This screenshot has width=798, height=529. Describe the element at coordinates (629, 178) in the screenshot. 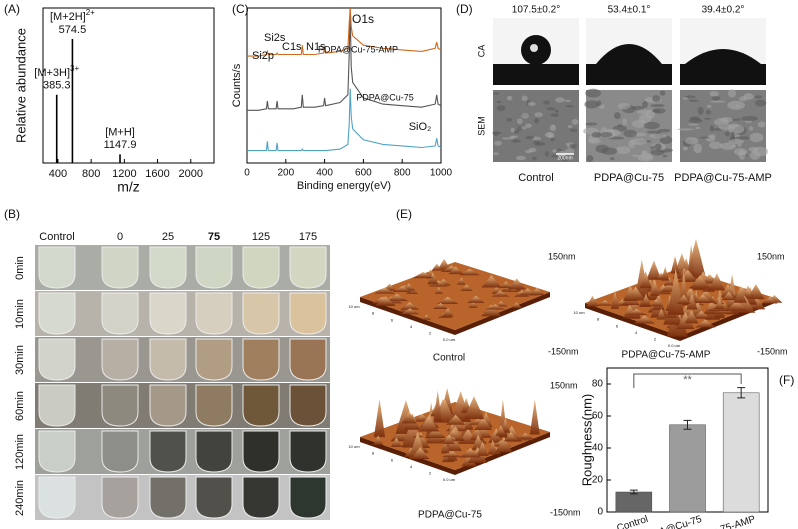

I see `column-label: PDPA@Cu-75` at that location.